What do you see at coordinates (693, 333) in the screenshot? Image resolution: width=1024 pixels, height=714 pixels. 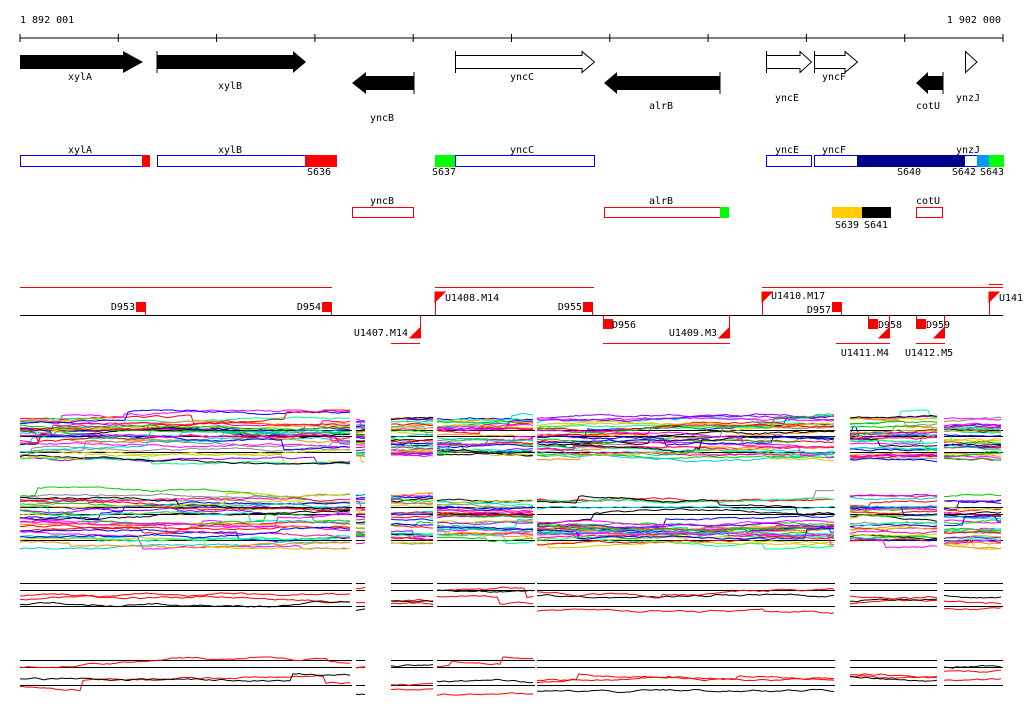 I see `feature-label: U1409.M3` at bounding box center [693, 333].